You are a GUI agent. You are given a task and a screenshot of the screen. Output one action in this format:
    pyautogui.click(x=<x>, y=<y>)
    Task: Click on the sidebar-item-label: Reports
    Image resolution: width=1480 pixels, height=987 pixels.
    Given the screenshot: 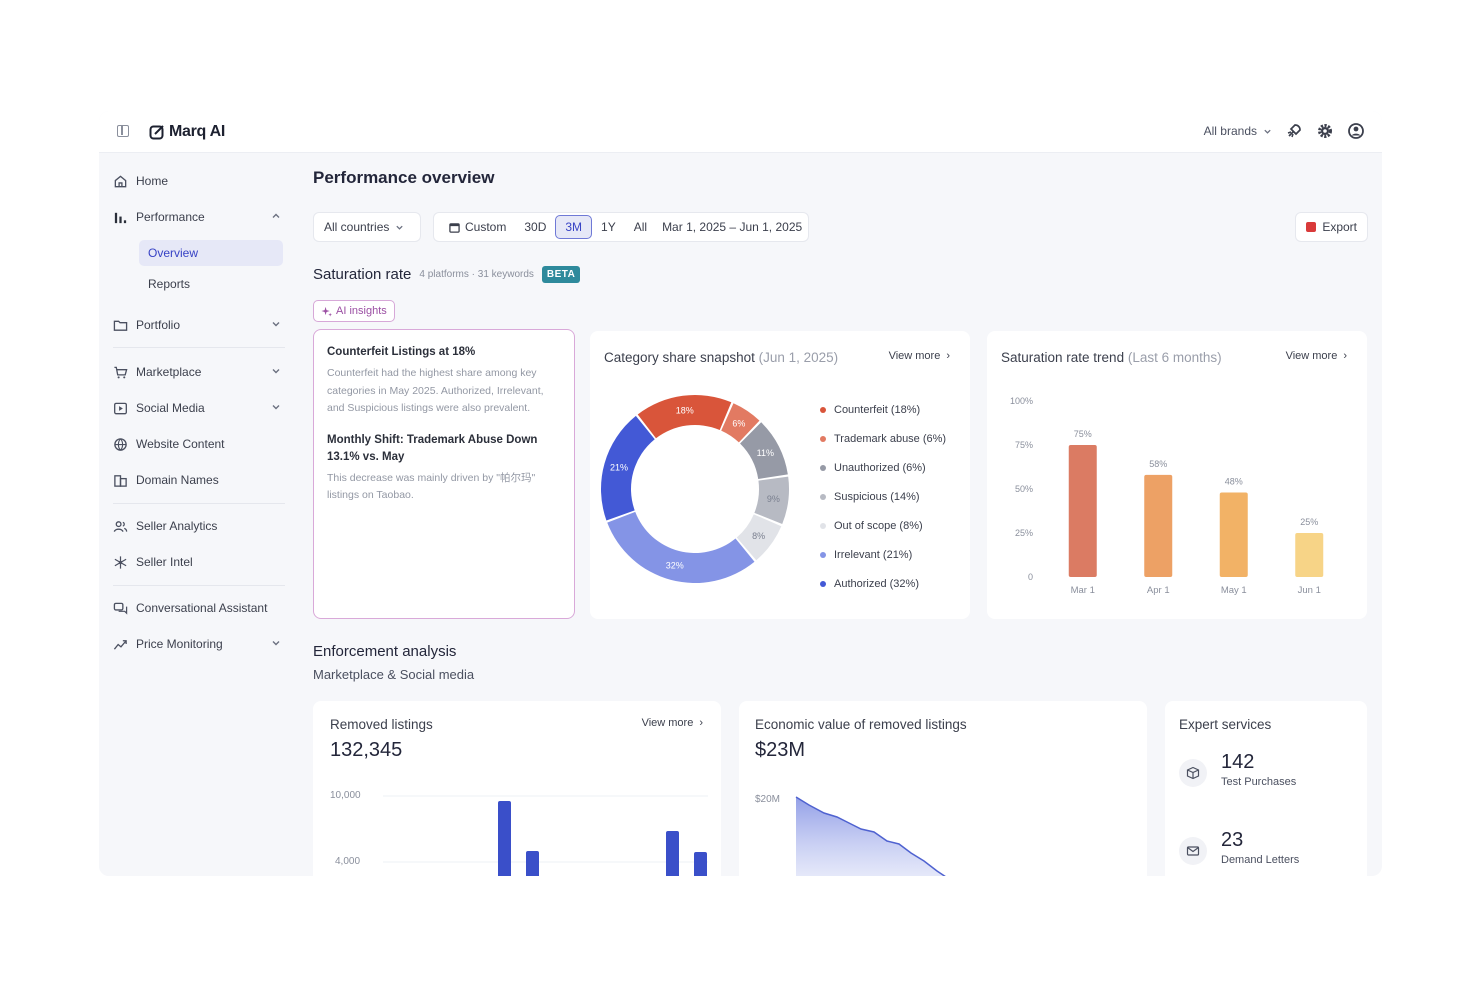 What is the action you would take?
    pyautogui.click(x=169, y=284)
    